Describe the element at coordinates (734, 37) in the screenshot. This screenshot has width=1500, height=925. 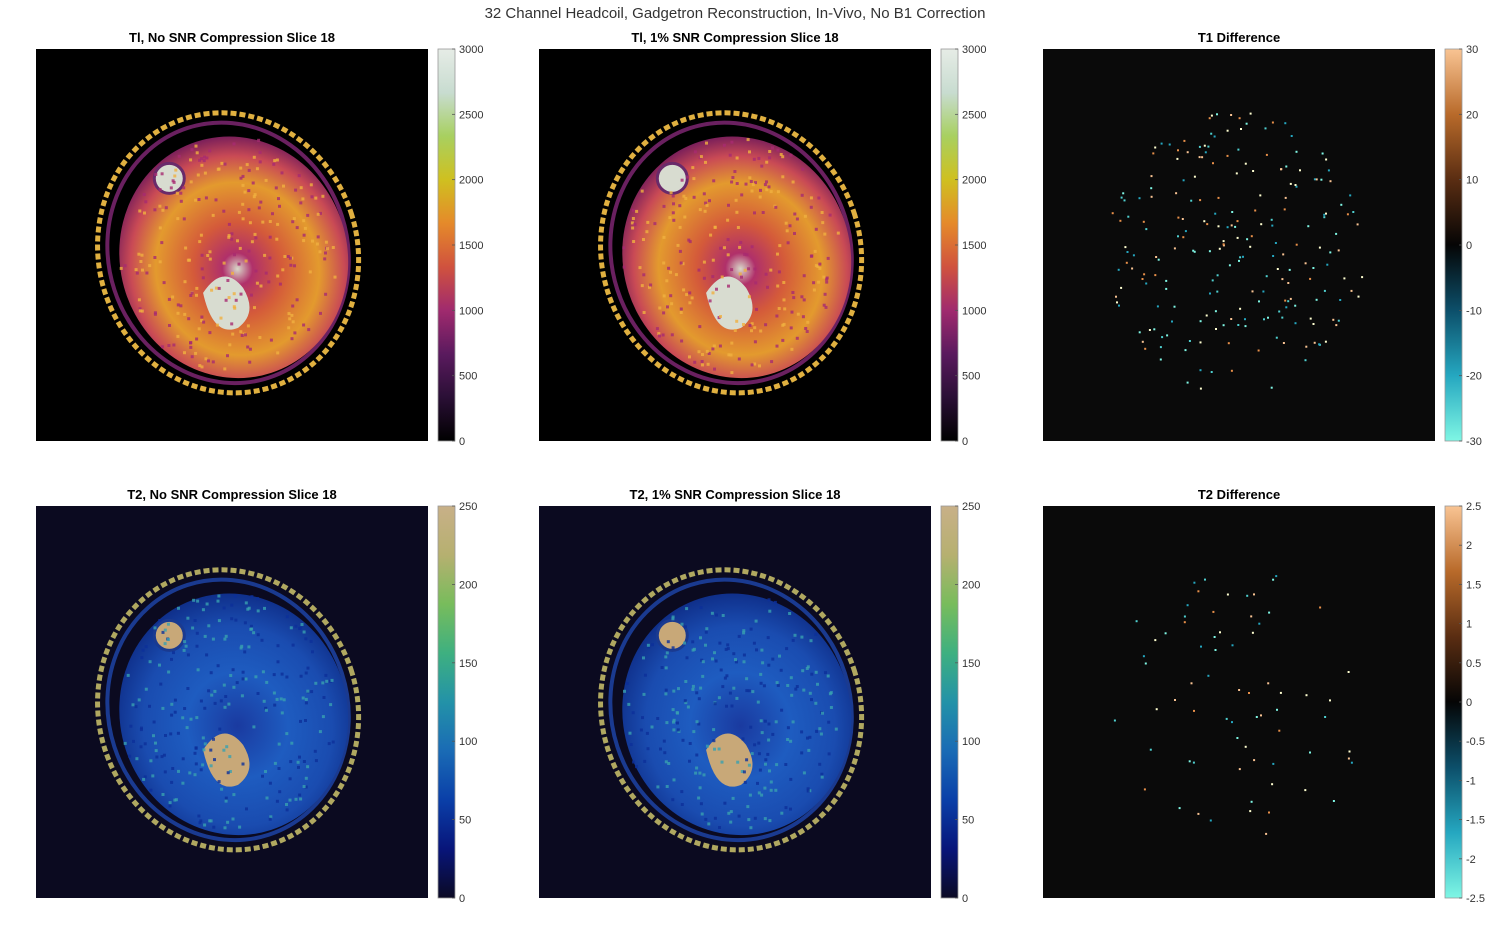
I see `panel-title: Tl, 1% SNR Compression Slice 18` at that location.